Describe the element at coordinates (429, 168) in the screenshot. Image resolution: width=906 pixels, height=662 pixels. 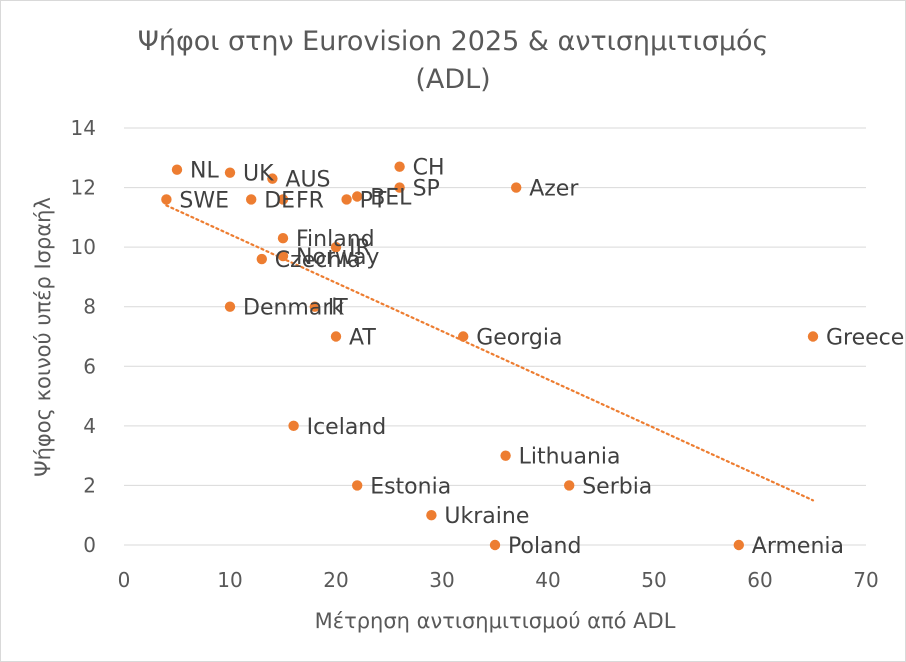
I see `point-label: CH` at that location.